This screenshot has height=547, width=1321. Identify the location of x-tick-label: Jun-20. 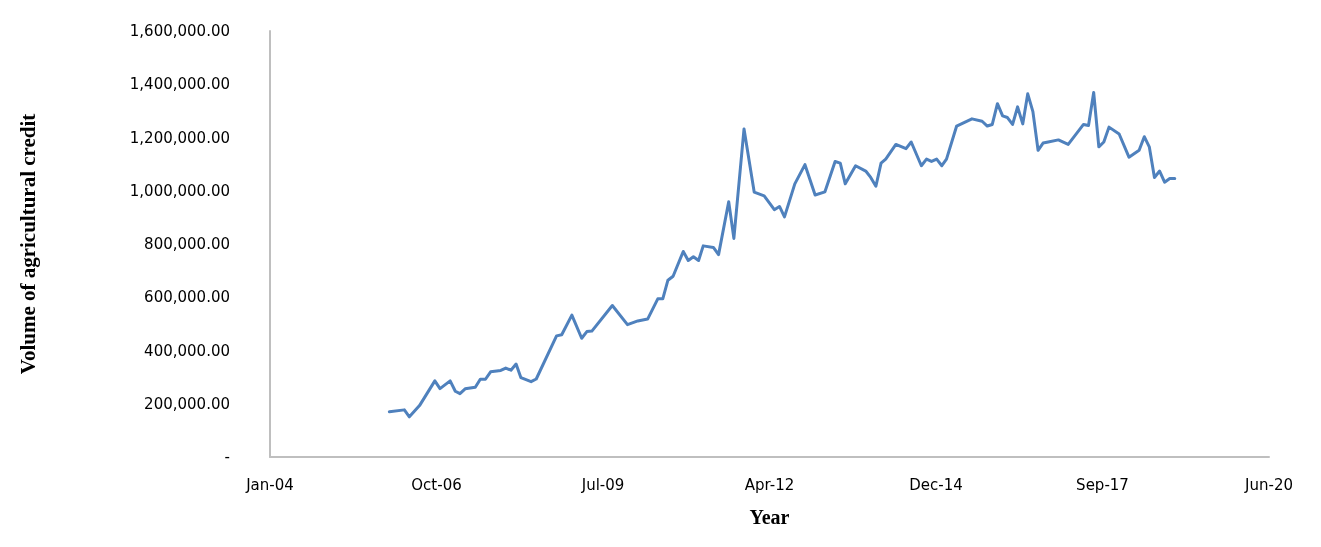
(1268, 484).